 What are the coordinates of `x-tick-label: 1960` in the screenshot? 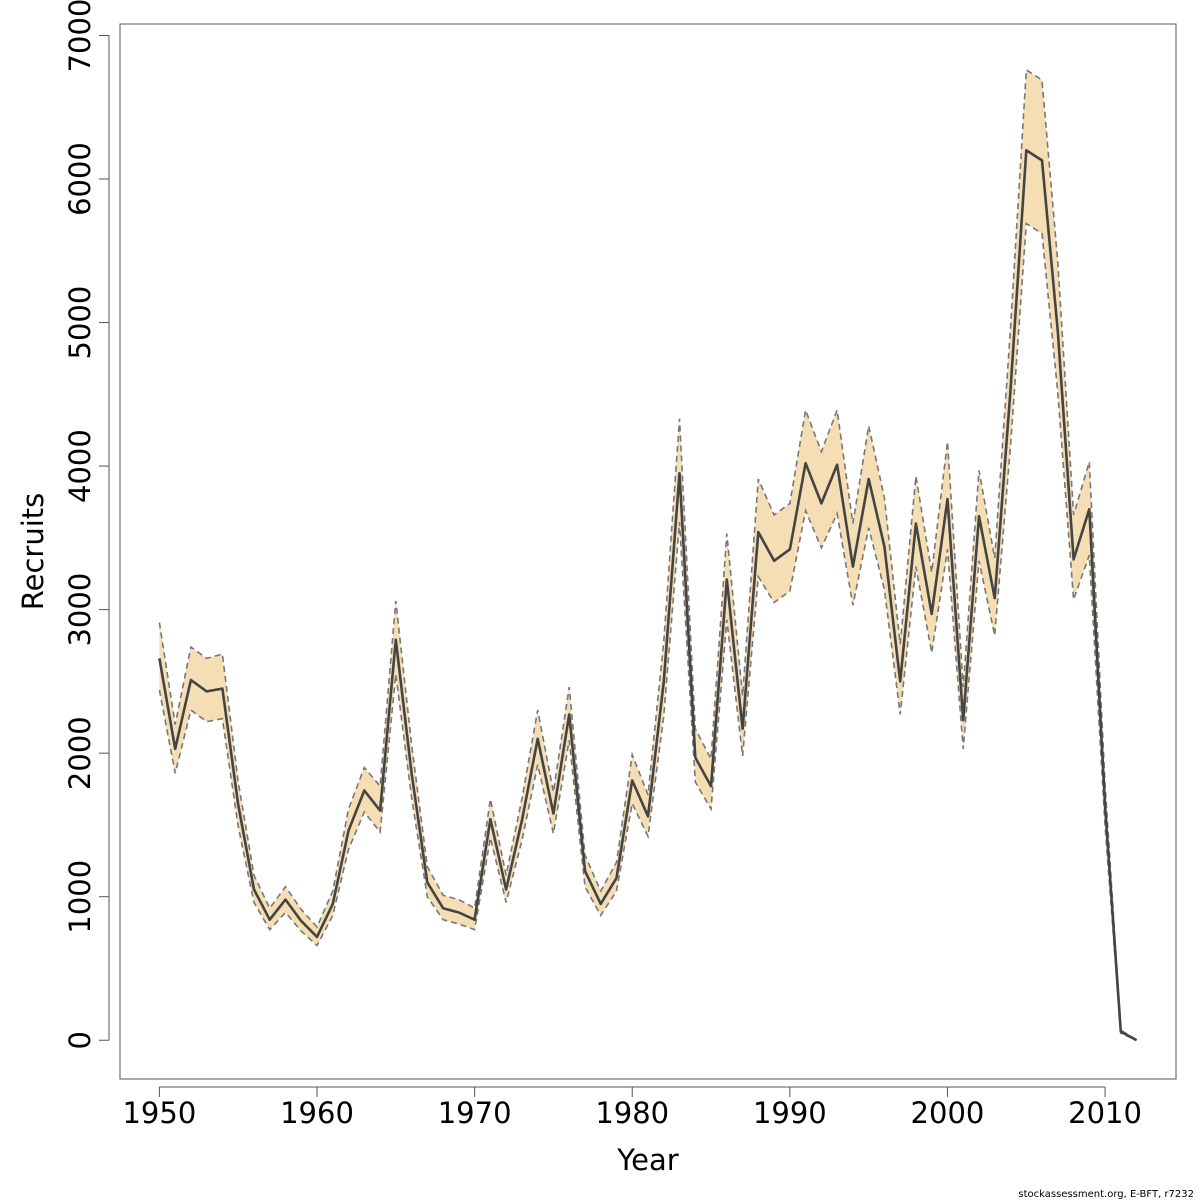 It's located at (317, 1113).